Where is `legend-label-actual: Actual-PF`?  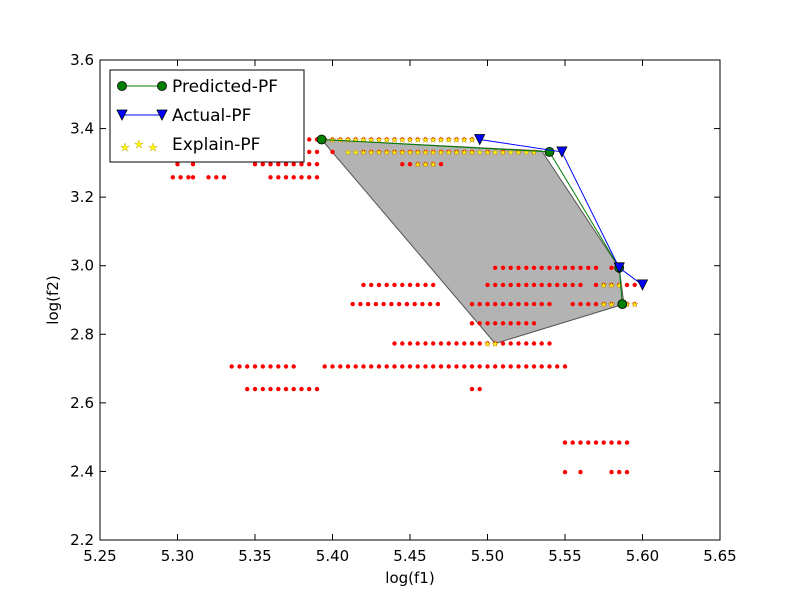 legend-label-actual: Actual-PF is located at coordinates (211, 116).